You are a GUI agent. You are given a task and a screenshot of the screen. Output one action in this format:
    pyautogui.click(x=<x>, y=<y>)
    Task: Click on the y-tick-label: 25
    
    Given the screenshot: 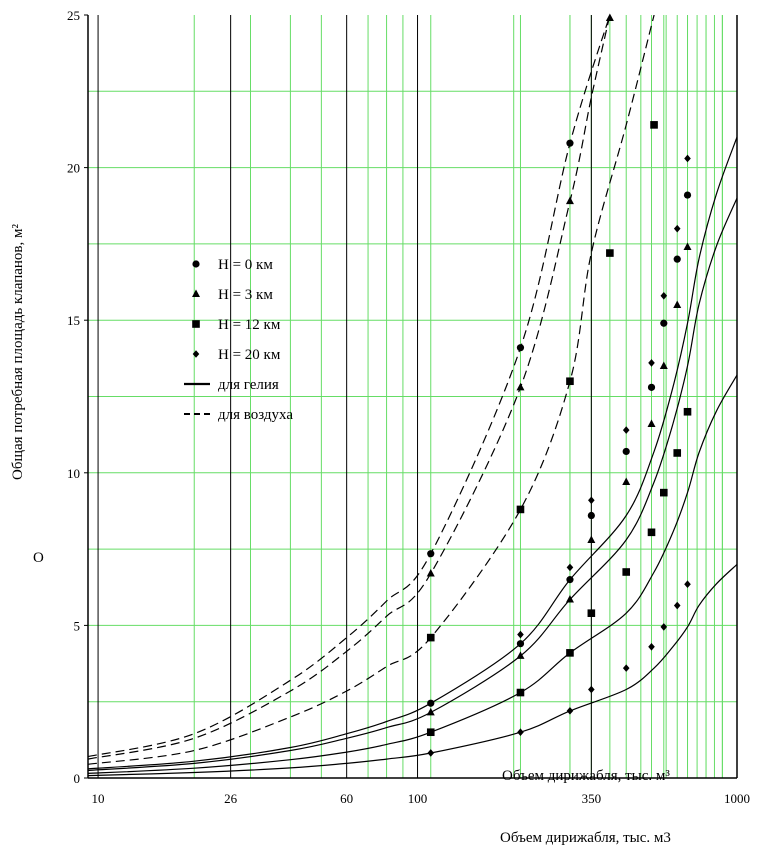 What is the action you would take?
    pyautogui.click(x=73, y=15)
    